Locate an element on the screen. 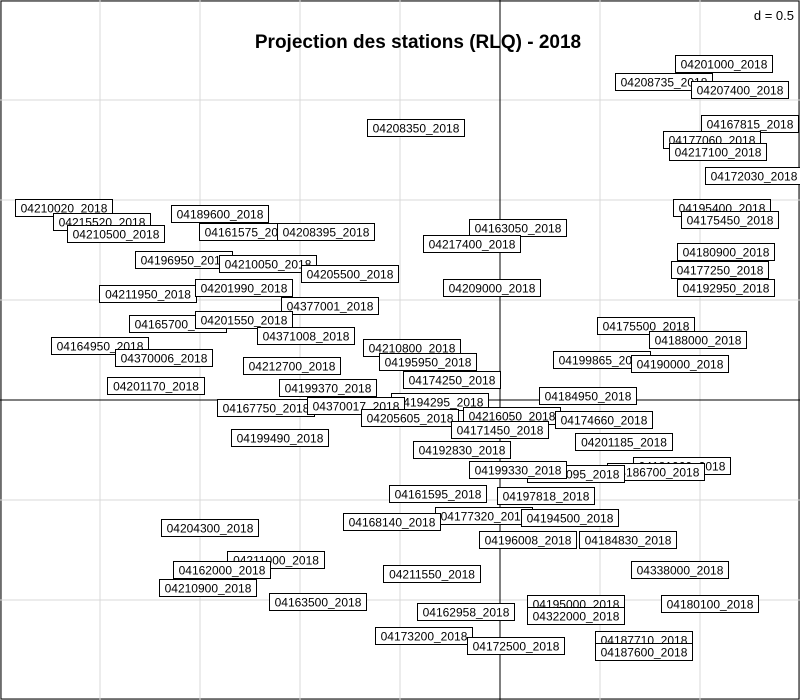 The image size is (800, 700). station-label-text: 04208350_2018 is located at coordinates (416, 129).